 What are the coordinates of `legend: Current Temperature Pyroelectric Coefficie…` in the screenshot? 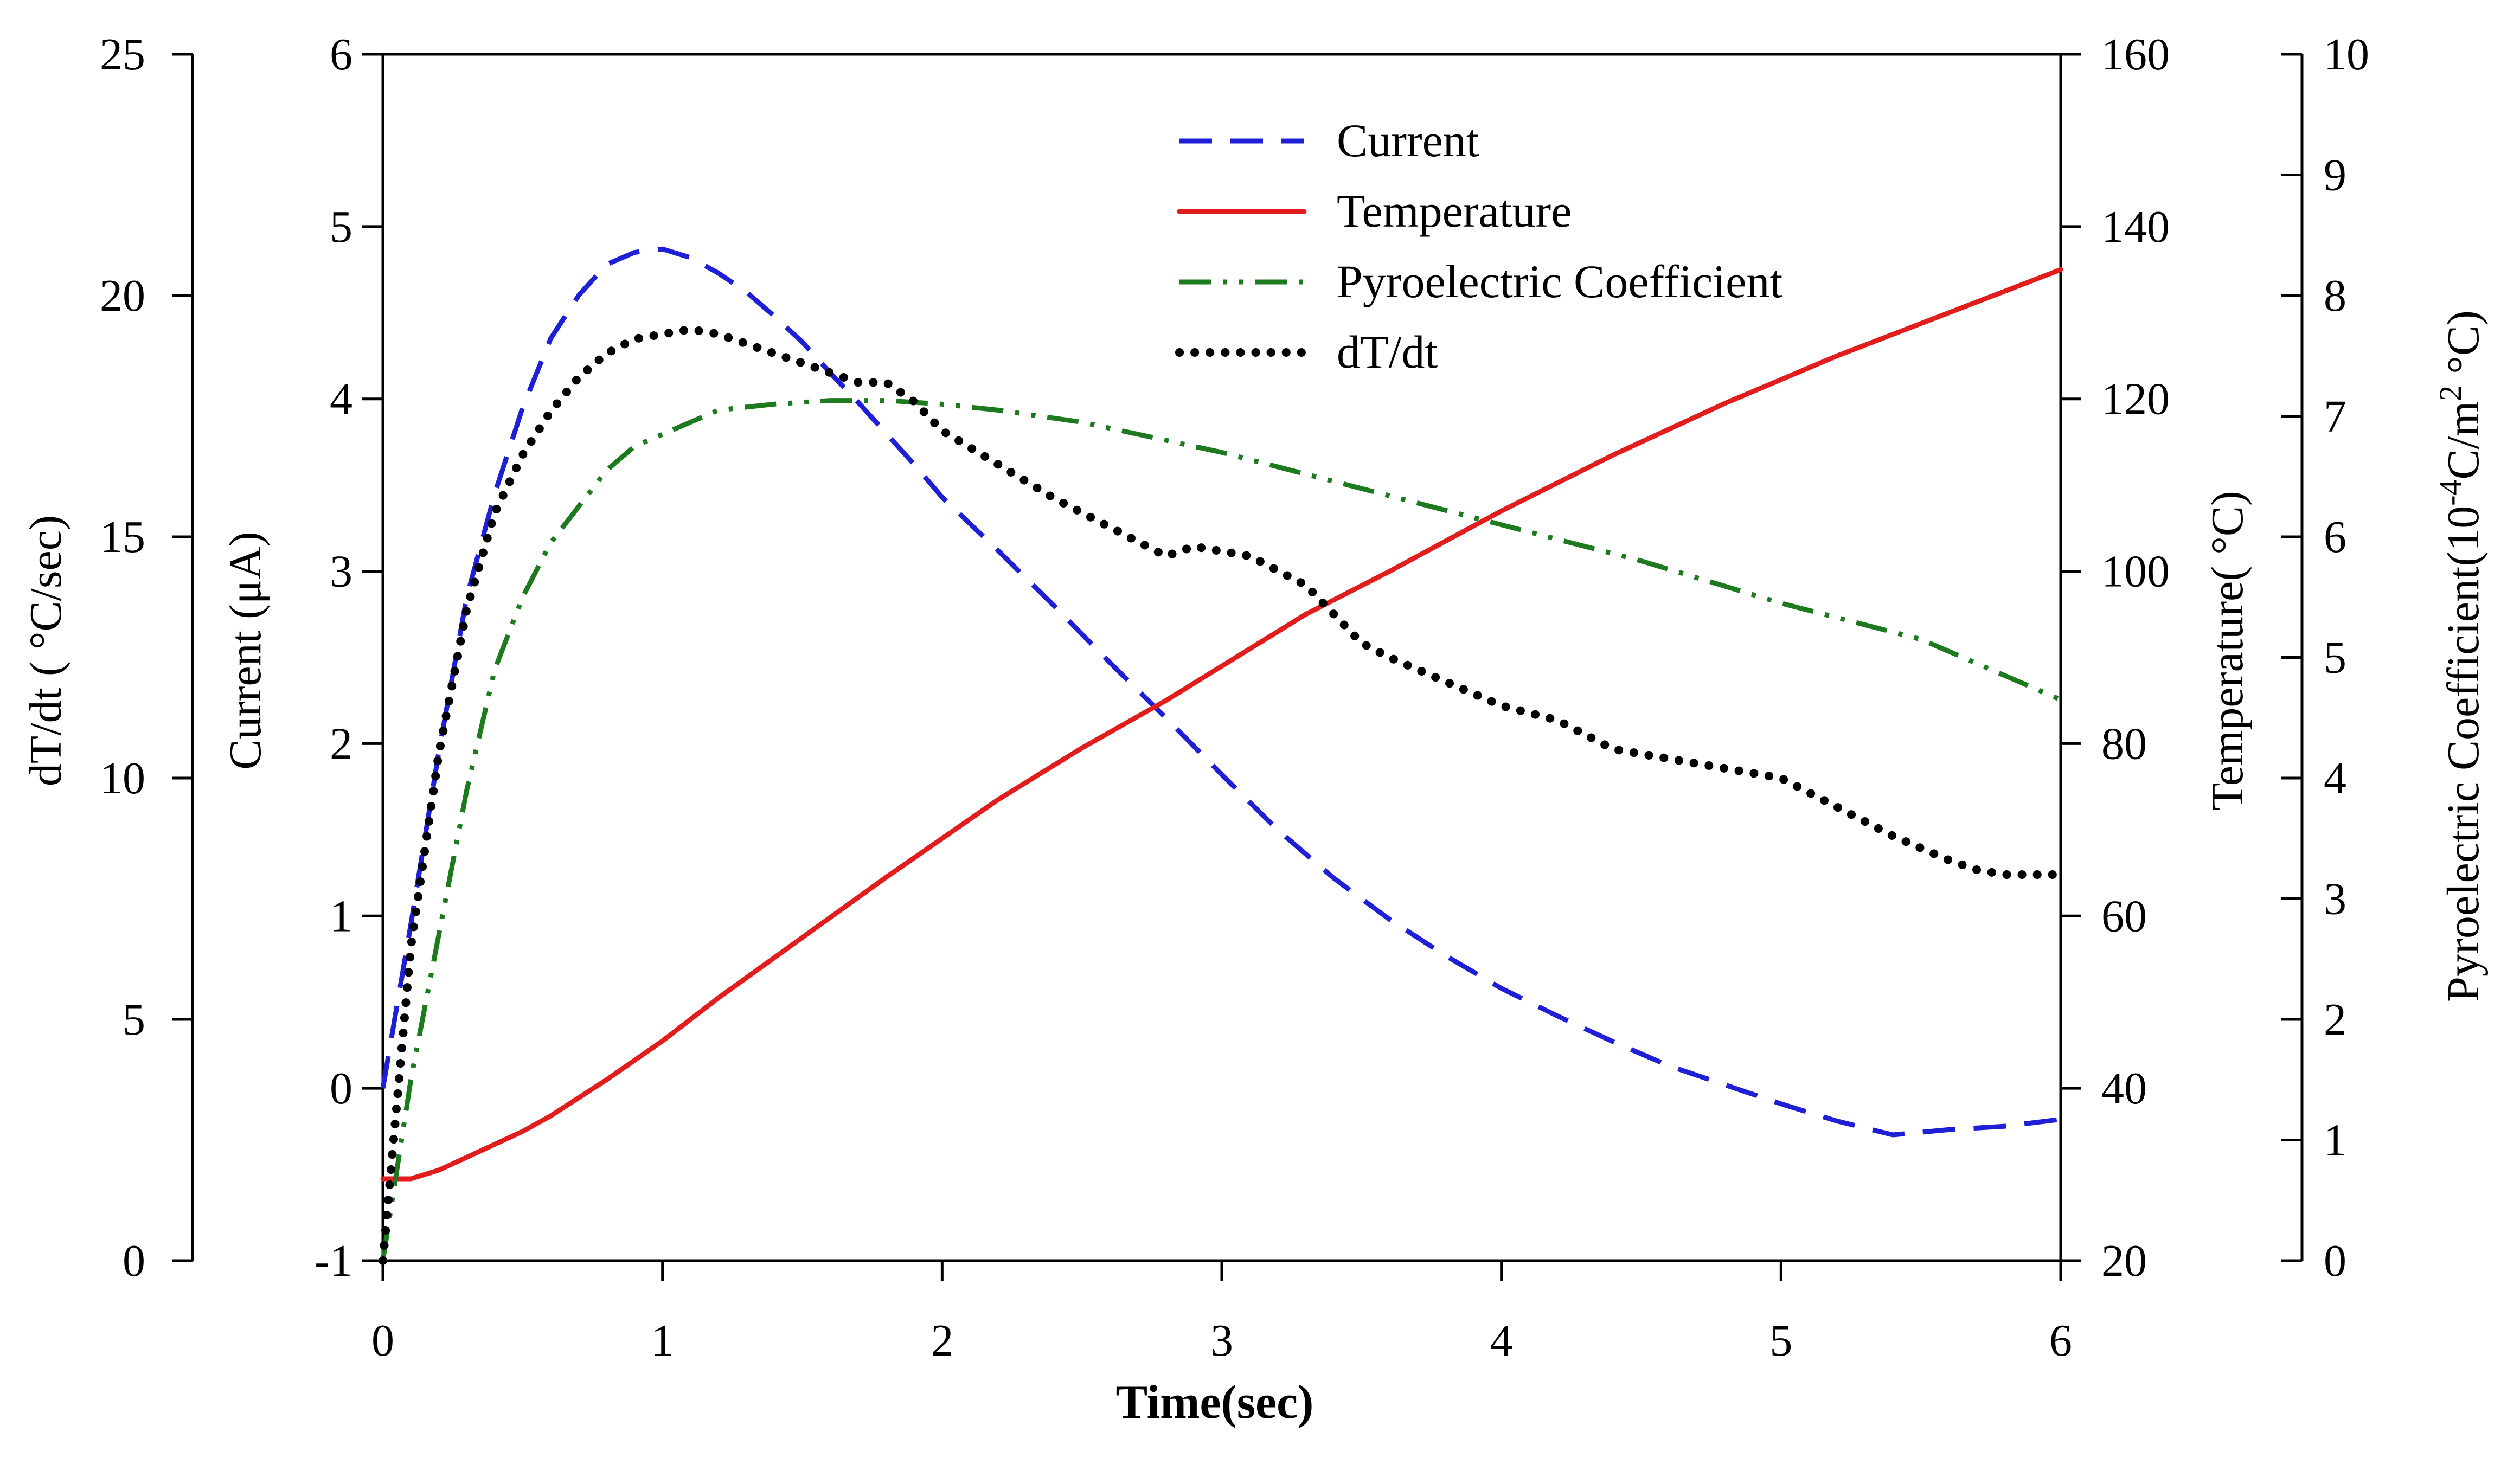 It's located at (1478, 246).